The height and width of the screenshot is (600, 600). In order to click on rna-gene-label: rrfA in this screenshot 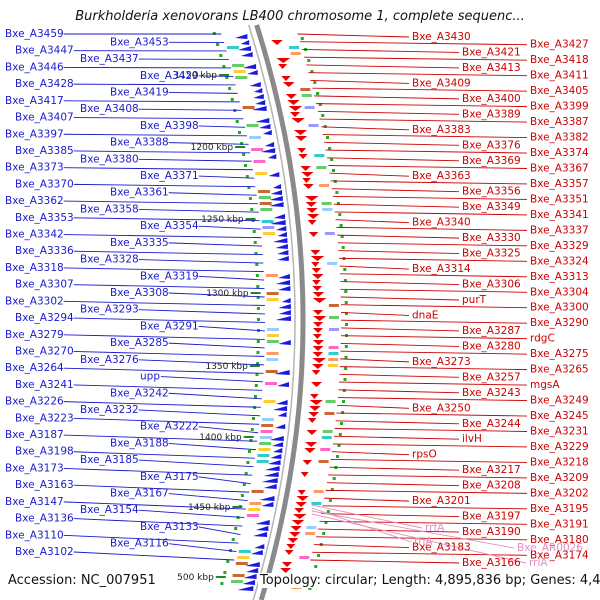, I will do `click(435, 528)`.